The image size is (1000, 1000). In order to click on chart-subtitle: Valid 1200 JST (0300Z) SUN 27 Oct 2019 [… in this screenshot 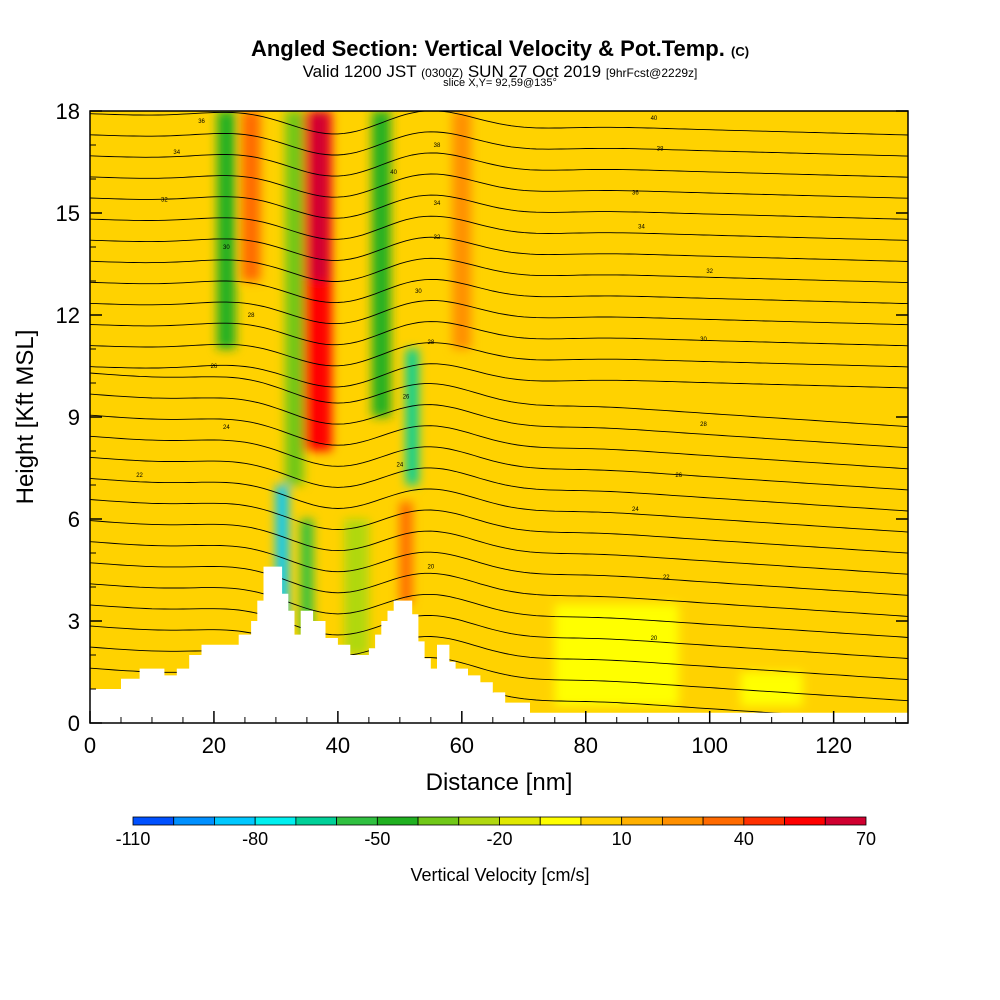, I will do `click(500, 72)`.